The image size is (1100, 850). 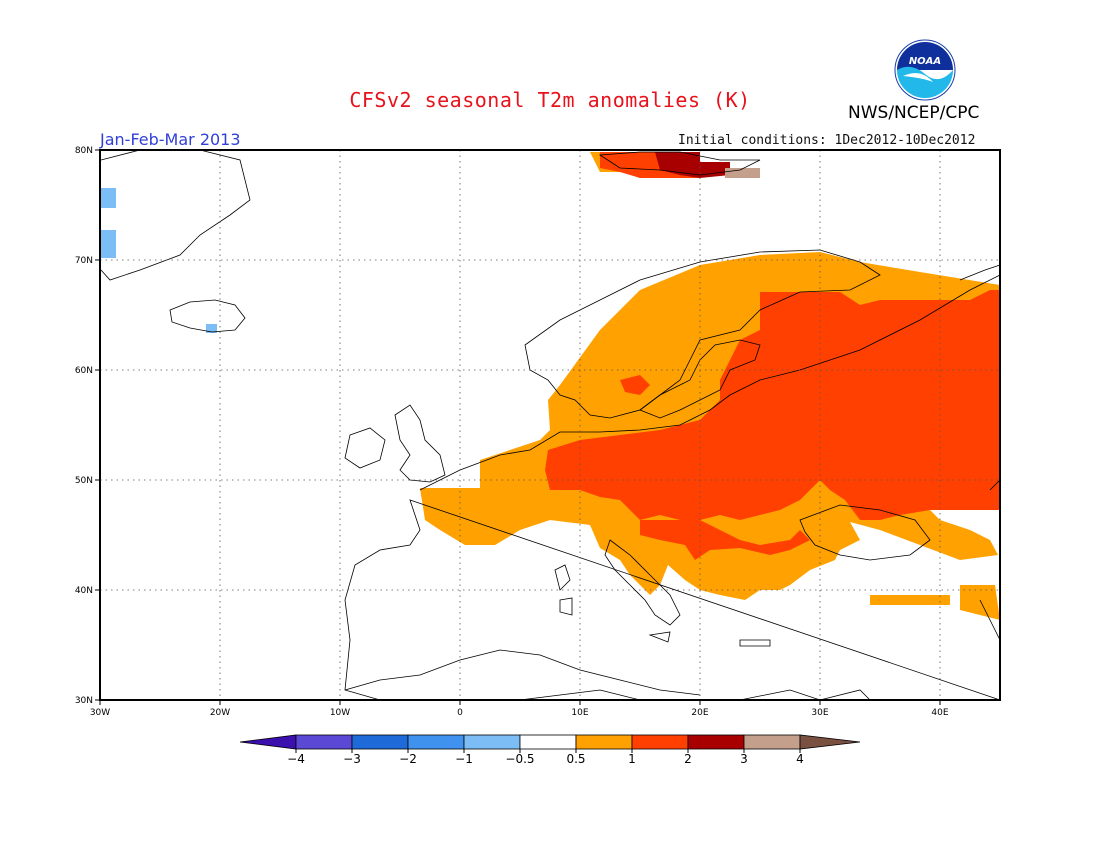 I want to click on colorbar-label: 0.5, so click(x=575, y=759).